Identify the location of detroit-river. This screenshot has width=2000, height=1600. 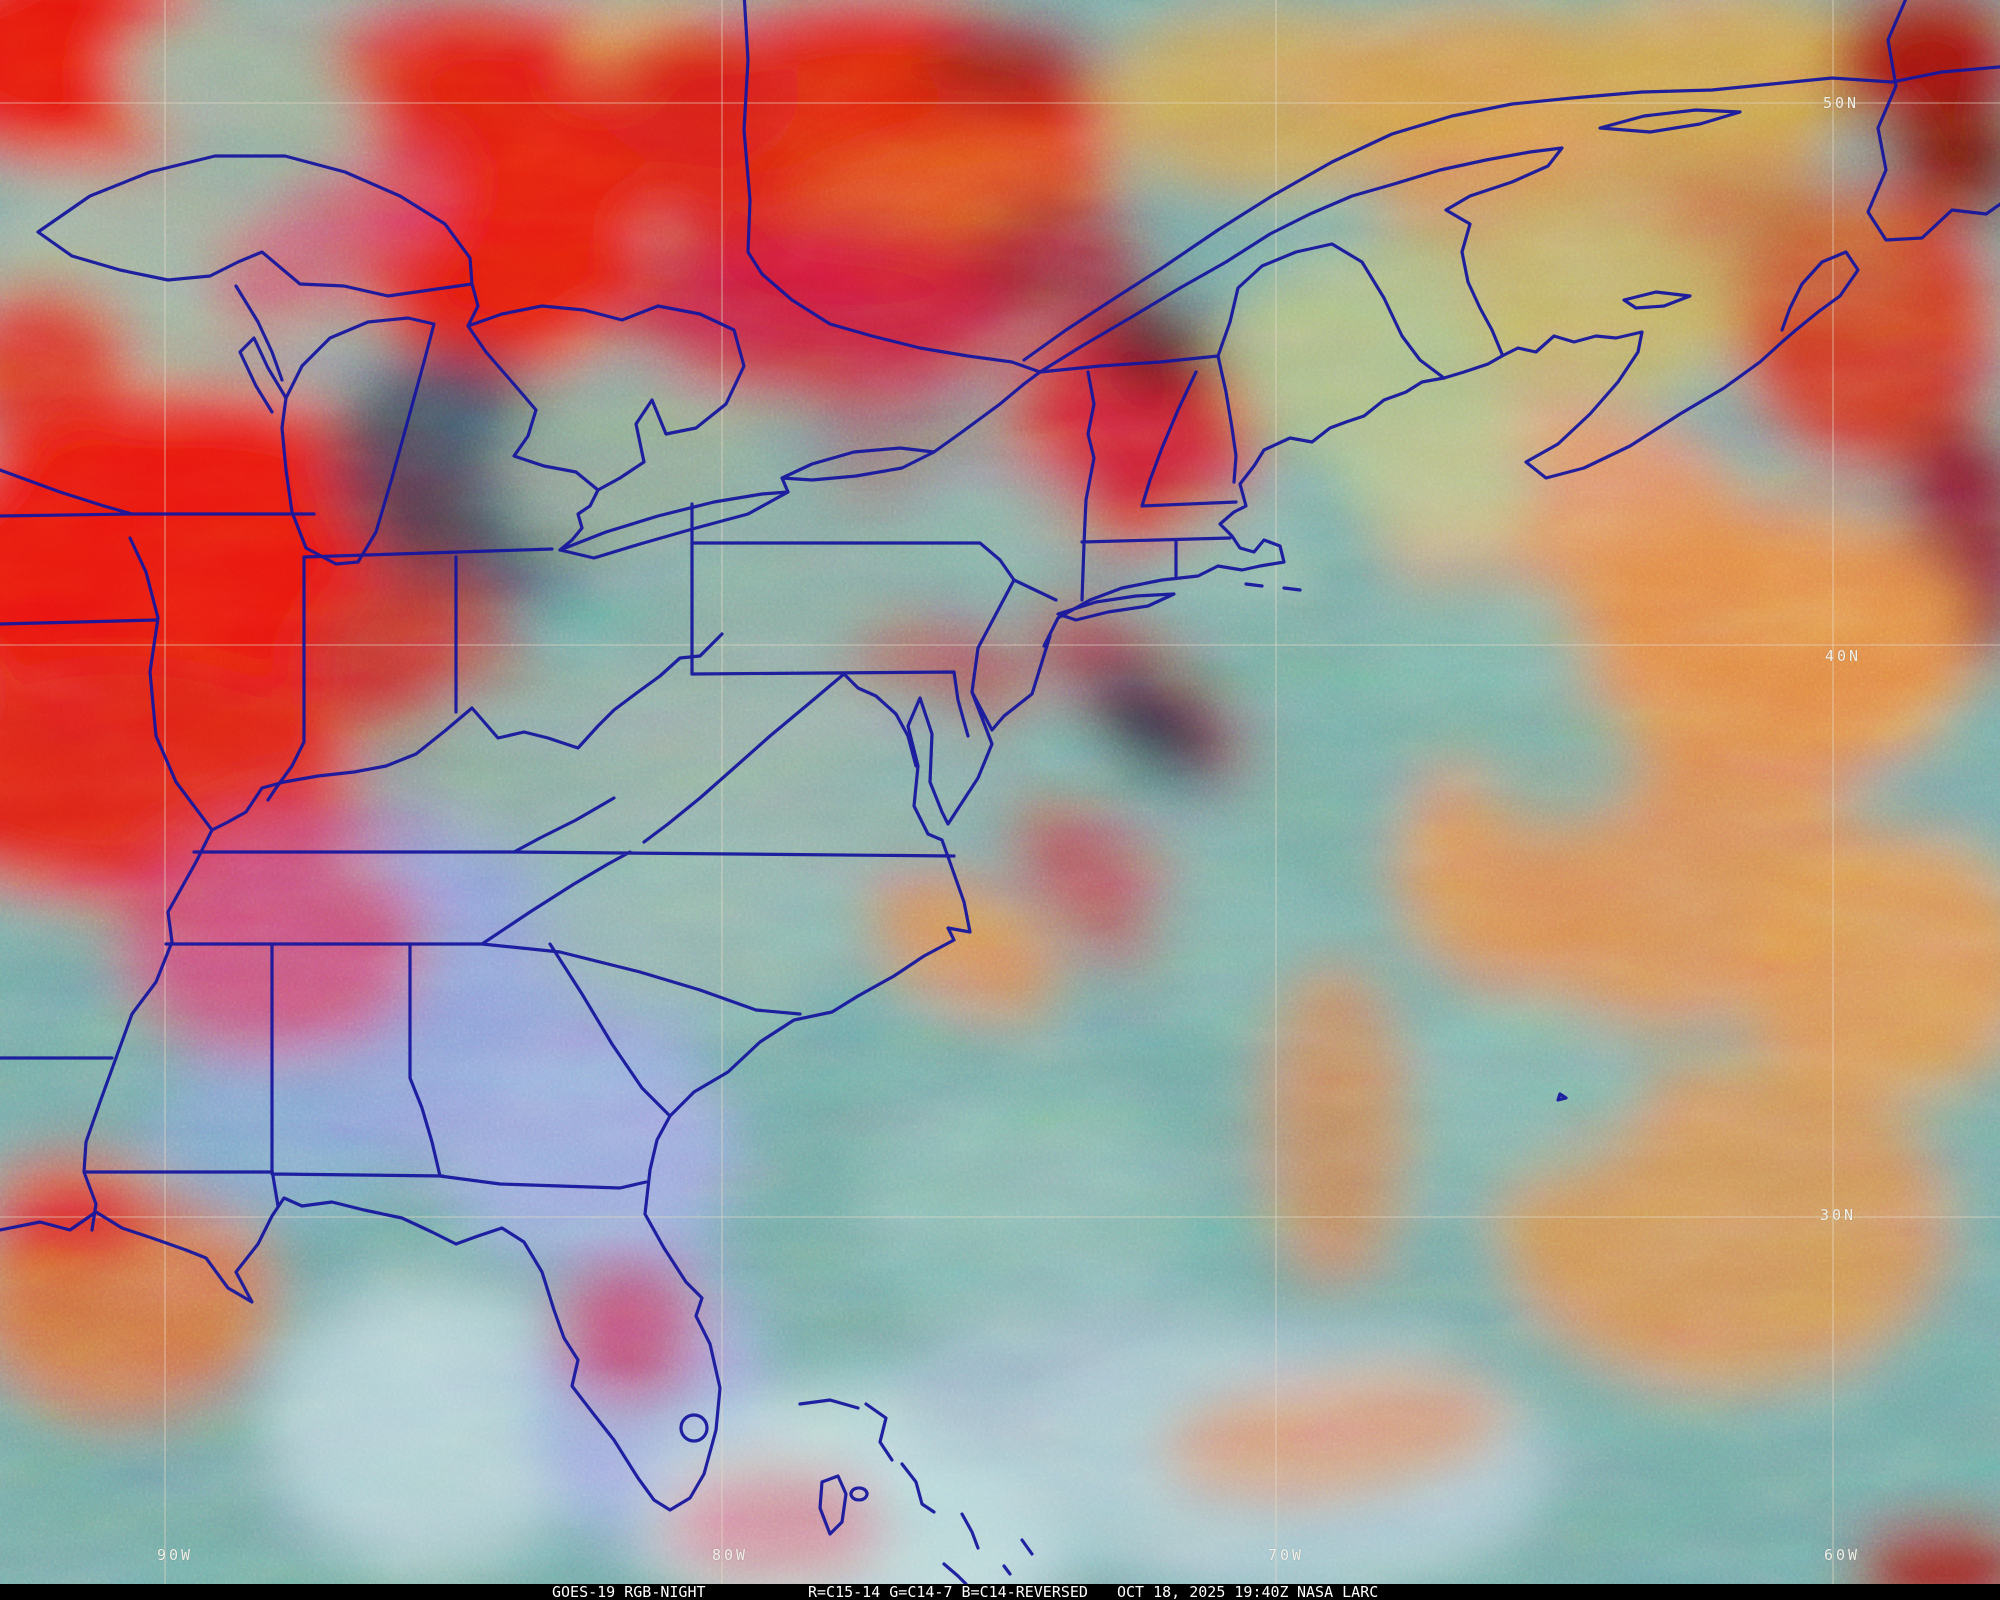
(579, 520).